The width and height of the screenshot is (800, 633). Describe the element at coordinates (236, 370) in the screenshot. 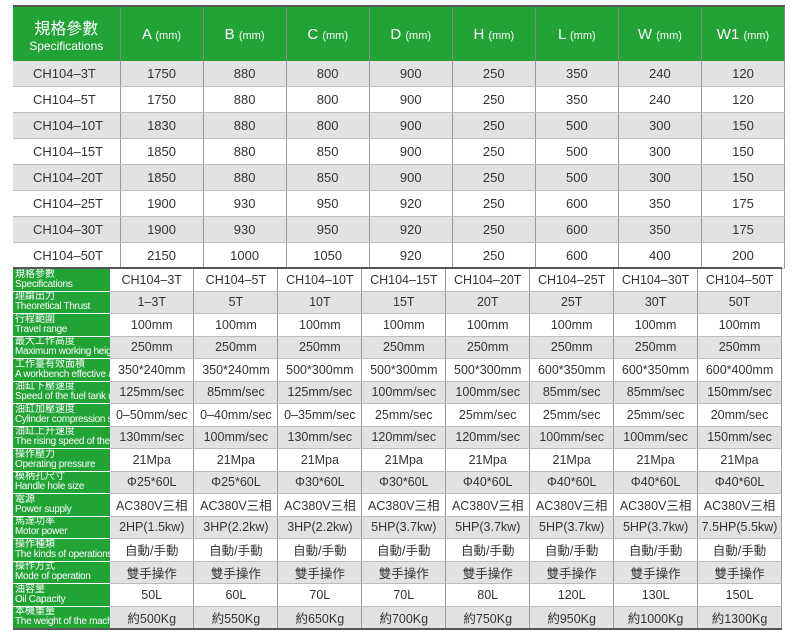

I see `value-cell: 350*240mm` at that location.